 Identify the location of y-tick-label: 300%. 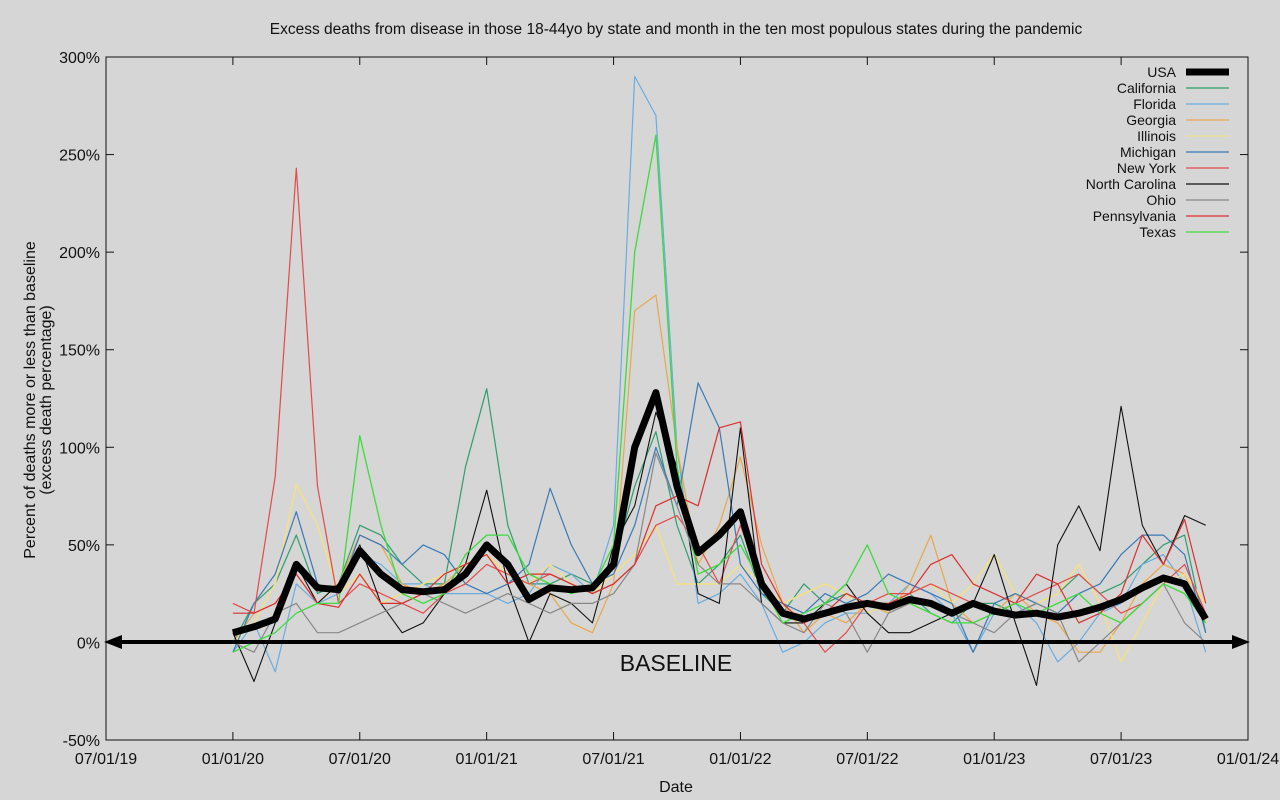
(79, 58).